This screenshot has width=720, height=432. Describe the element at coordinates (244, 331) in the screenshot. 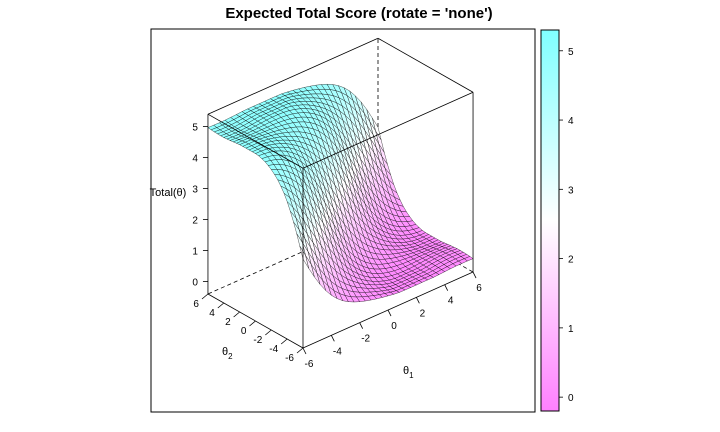

I see `theta2-tick-label: 0` at that location.